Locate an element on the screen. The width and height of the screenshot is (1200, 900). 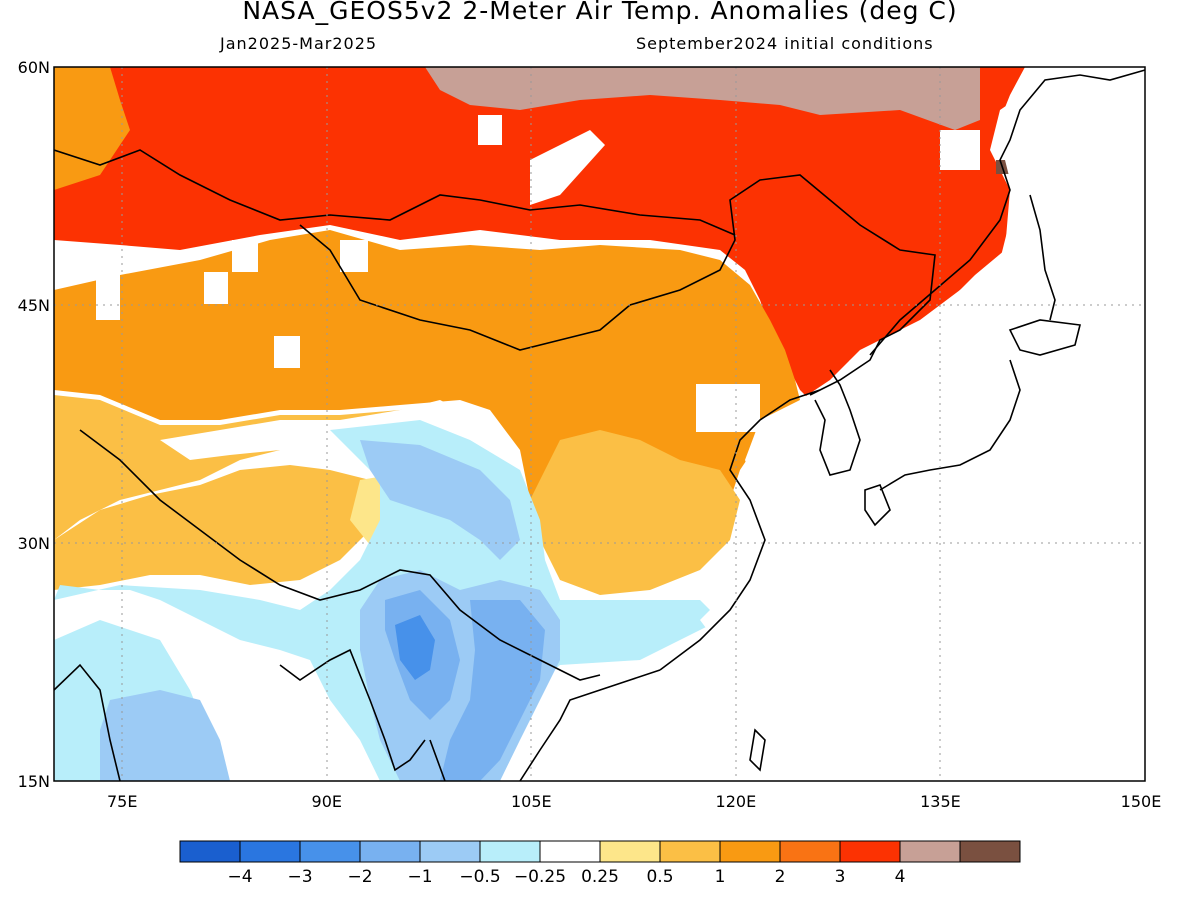
lat-tick-label: 30N is located at coordinates (34, 543).